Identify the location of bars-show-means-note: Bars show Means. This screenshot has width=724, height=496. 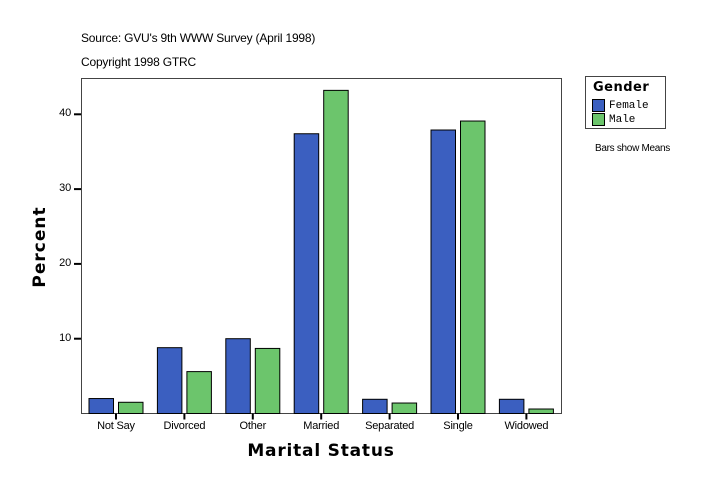
(632, 148).